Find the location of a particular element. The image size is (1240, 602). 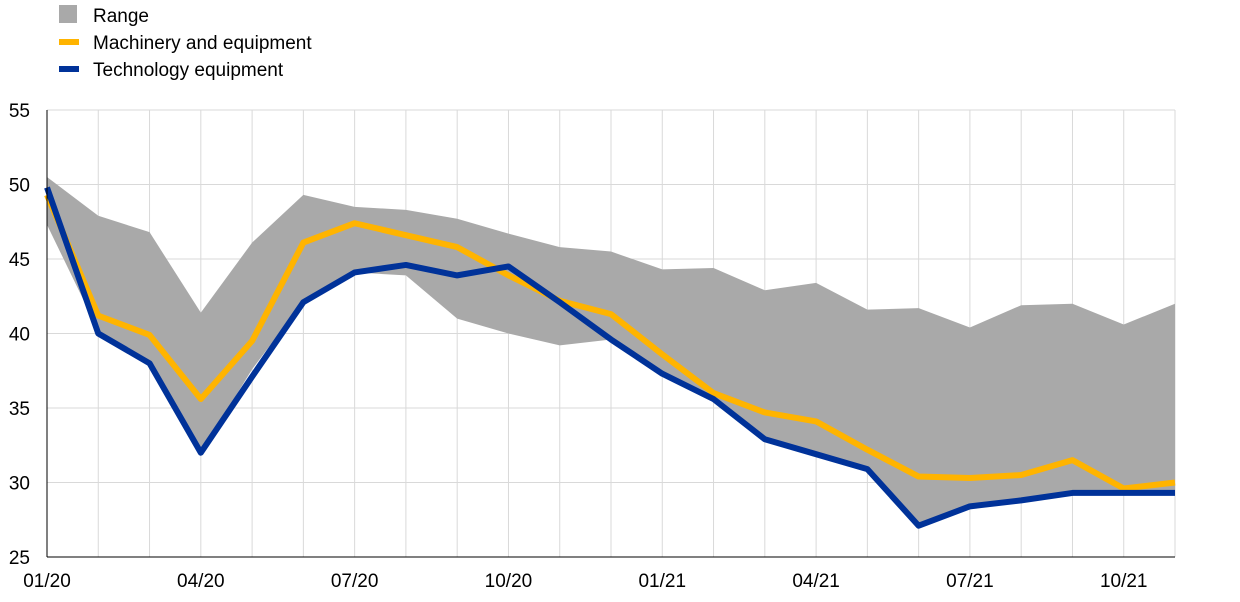

x-tick-label: 01/20 is located at coordinates (47, 581).